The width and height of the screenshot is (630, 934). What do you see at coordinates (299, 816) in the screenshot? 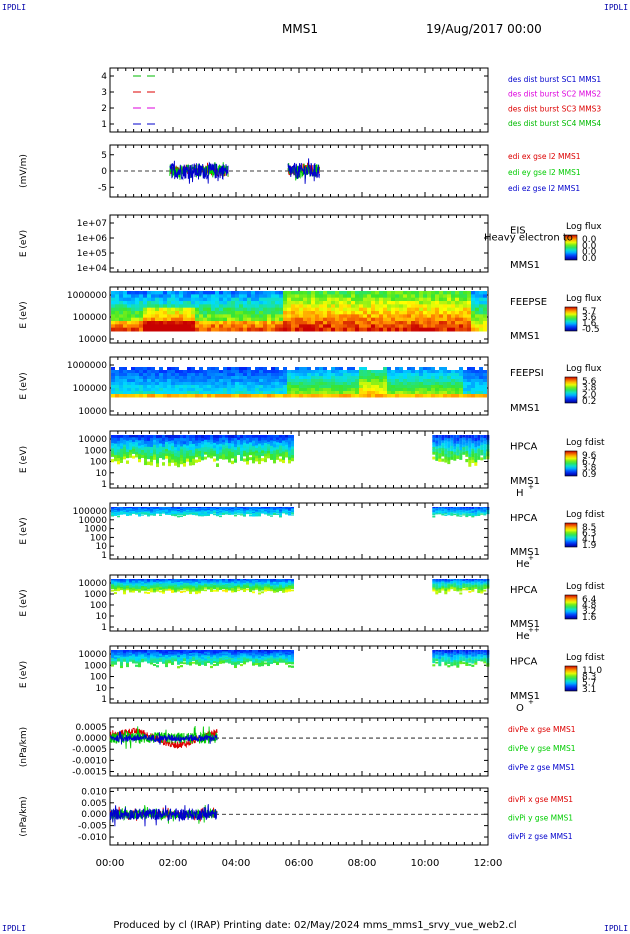
I see `divpi-panel-time-ticks` at bounding box center [299, 816].